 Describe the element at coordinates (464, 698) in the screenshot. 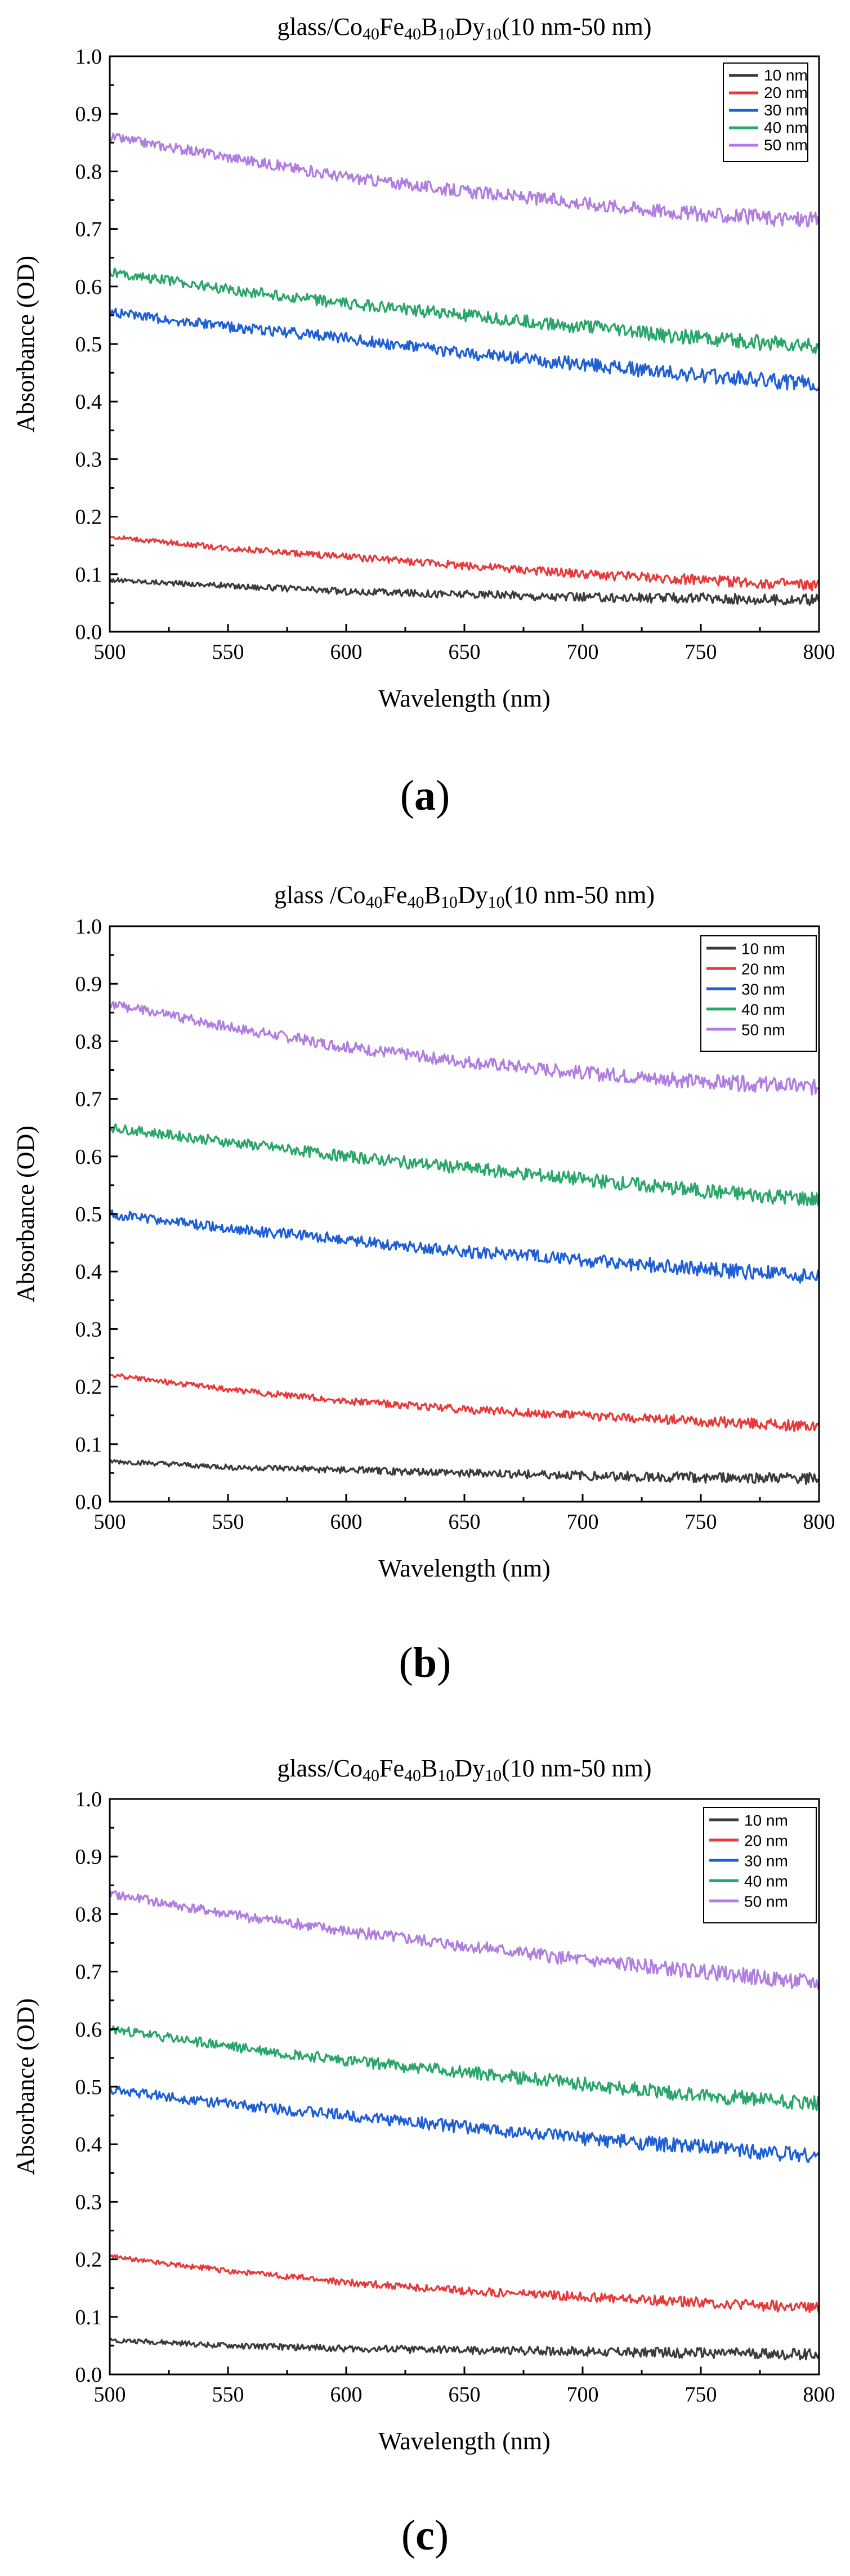

I see `x-axis-title: Wavelength (nm)` at that location.